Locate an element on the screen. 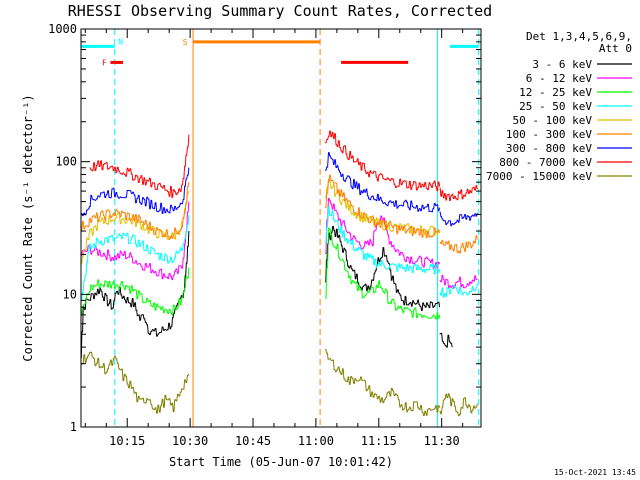  legend-entry-label: 300 - 800 keV is located at coordinates (549, 148).